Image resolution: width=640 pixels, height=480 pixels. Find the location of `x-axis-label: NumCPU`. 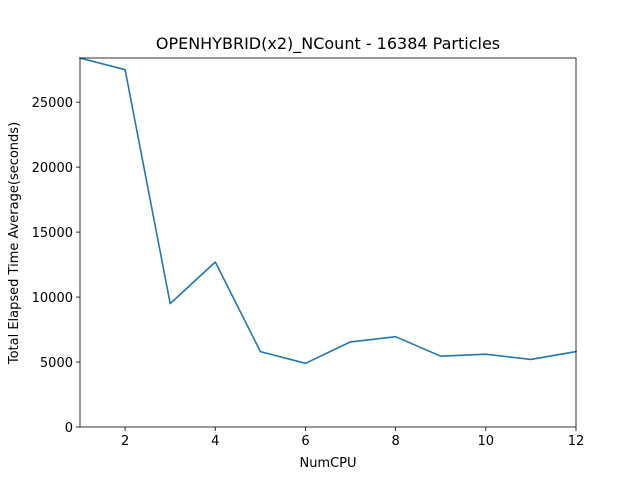

x-axis-label: NumCPU is located at coordinates (327, 463).